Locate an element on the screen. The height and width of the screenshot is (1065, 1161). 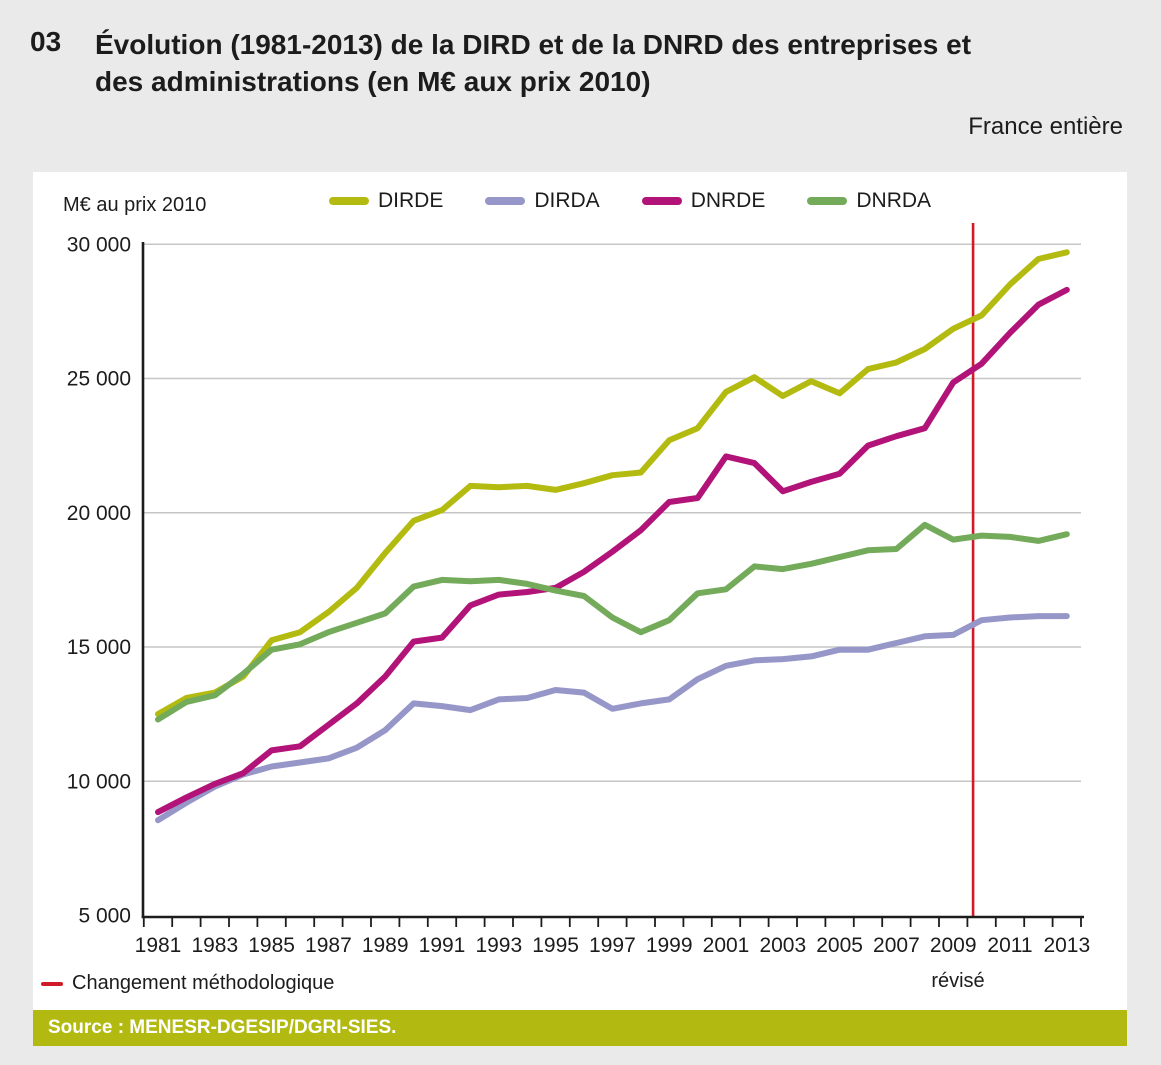
x-tick-label-2003: 2003 is located at coordinates (782, 945).